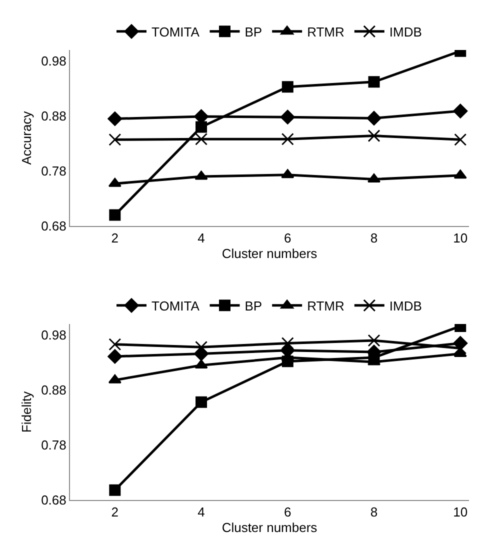 The height and width of the screenshot is (548, 489). Describe the element at coordinates (26, 411) in the screenshot. I see `y-axis-title: Fidelity` at that location.